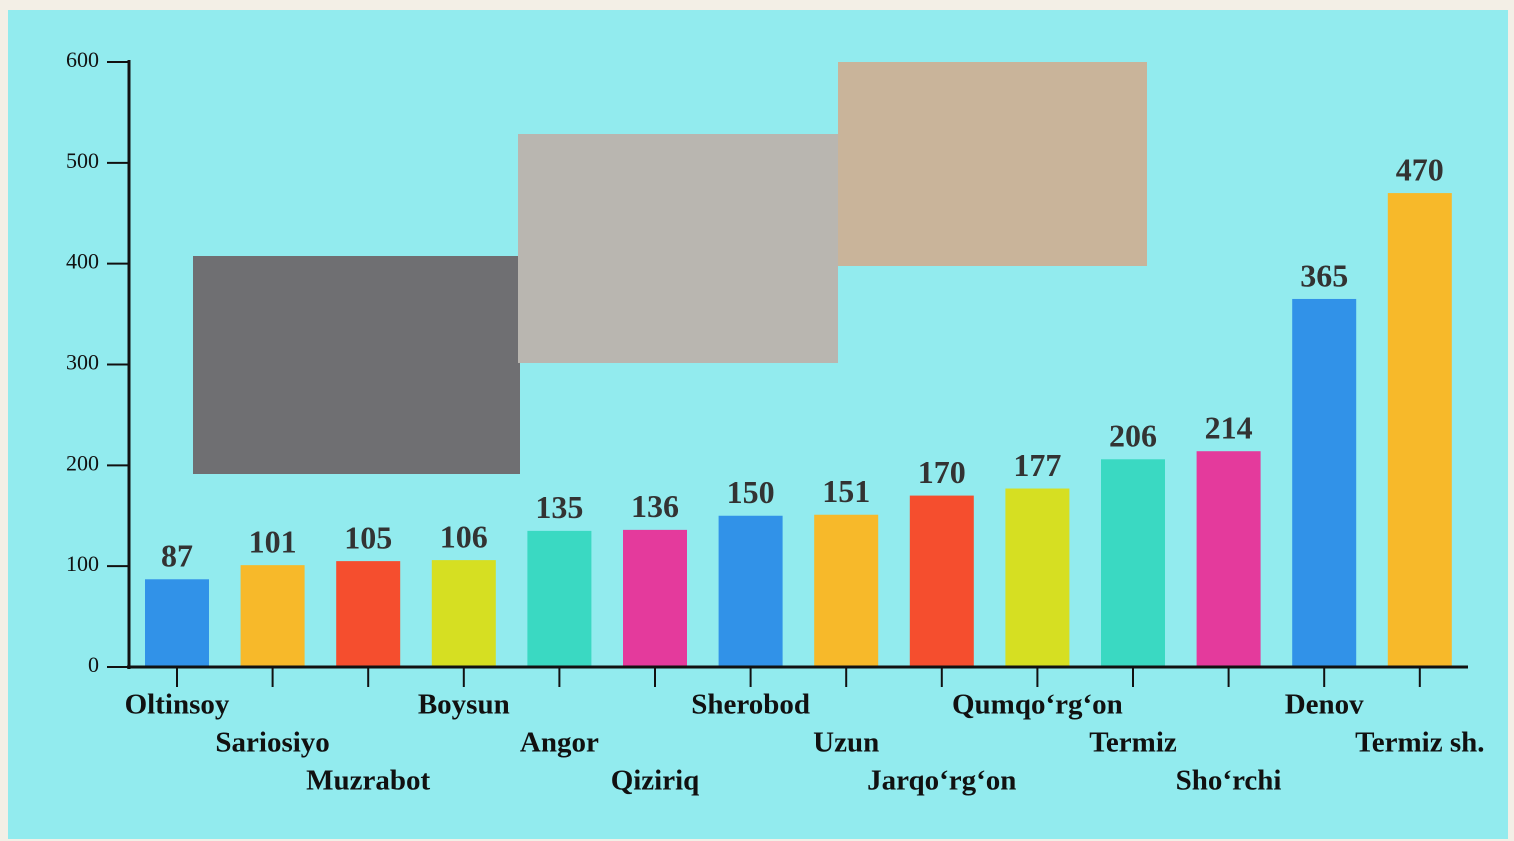 This screenshot has width=1514, height=841. I want to click on value-label: 106, so click(464, 536).